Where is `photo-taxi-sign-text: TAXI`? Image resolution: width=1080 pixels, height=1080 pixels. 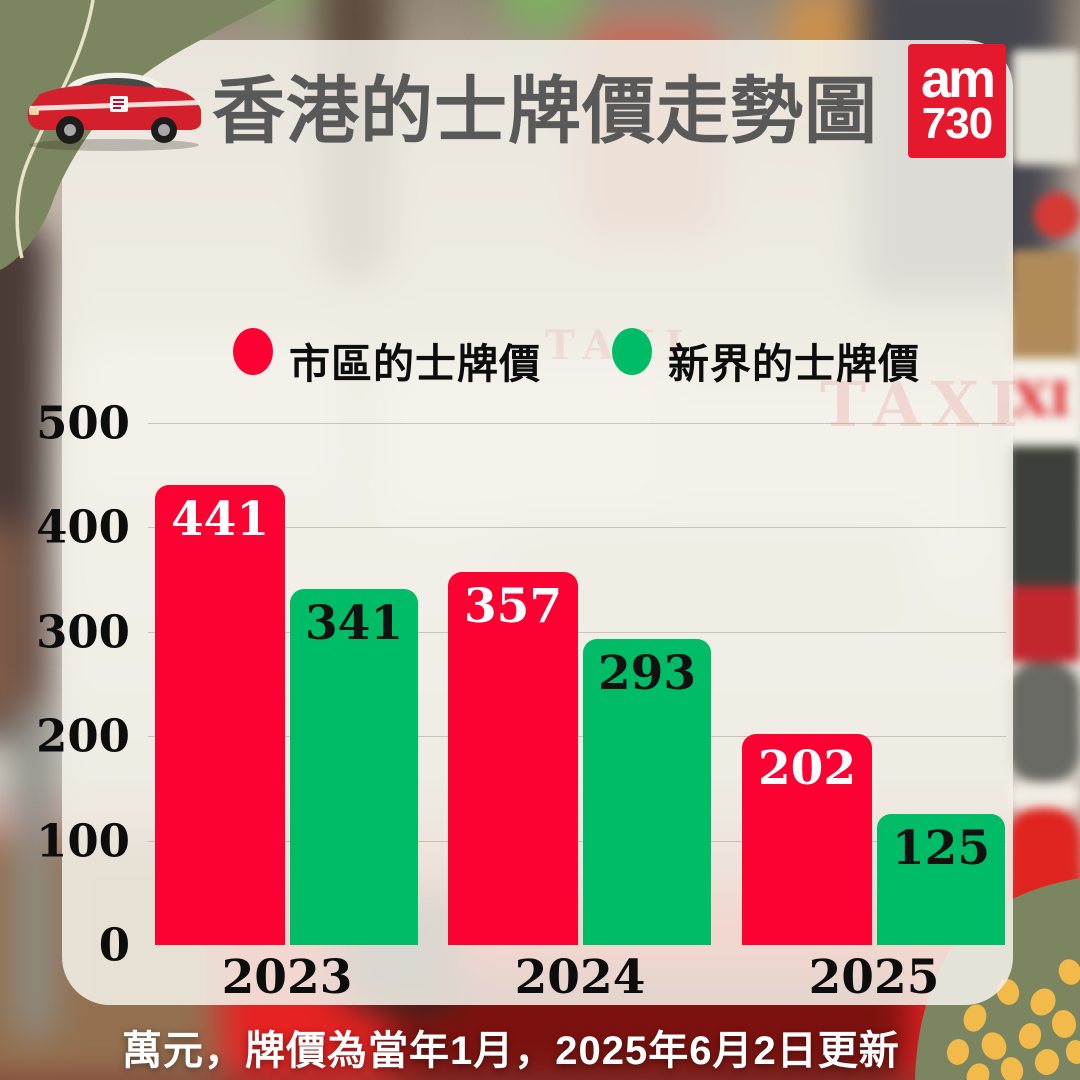 photo-taxi-sign-text: TAXI is located at coordinates (1039, 399).